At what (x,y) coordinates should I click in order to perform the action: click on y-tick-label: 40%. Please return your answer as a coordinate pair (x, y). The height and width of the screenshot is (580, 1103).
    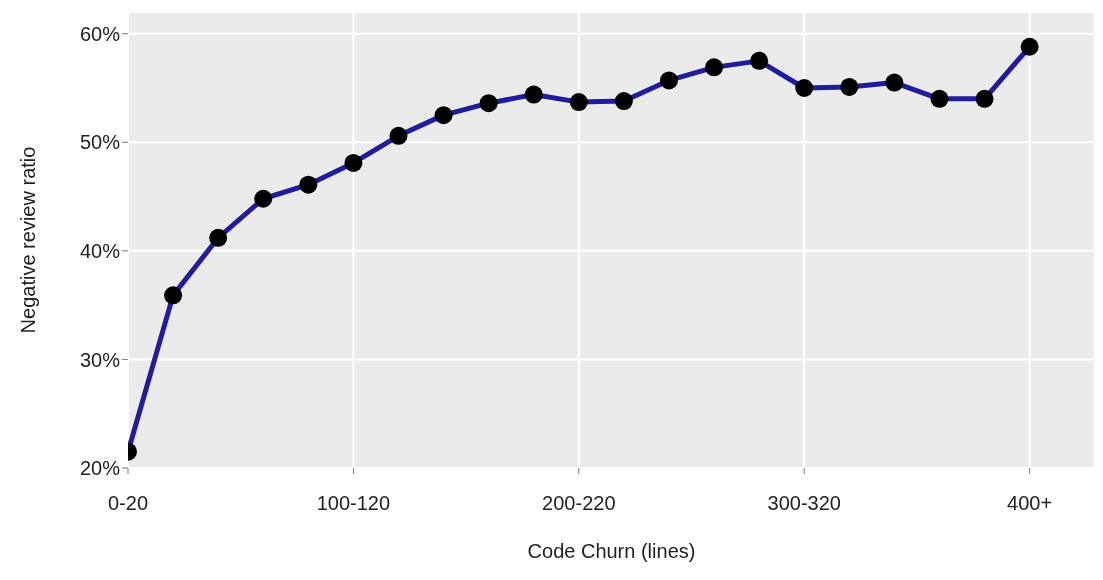
    Looking at the image, I should click on (100, 250).